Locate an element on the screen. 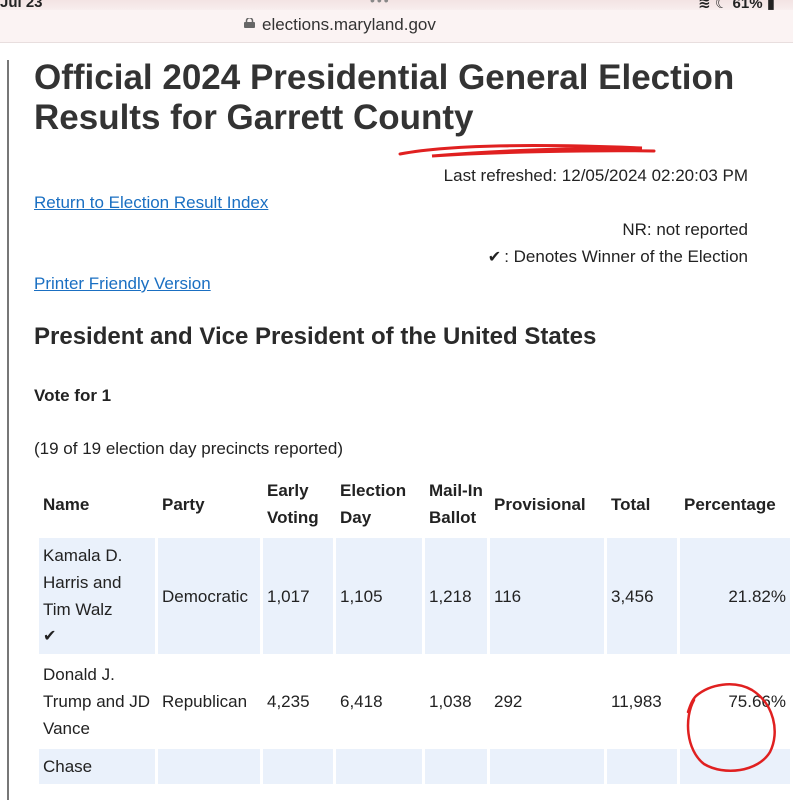  candidate-name-cell: Chase is located at coordinates (97, 766).